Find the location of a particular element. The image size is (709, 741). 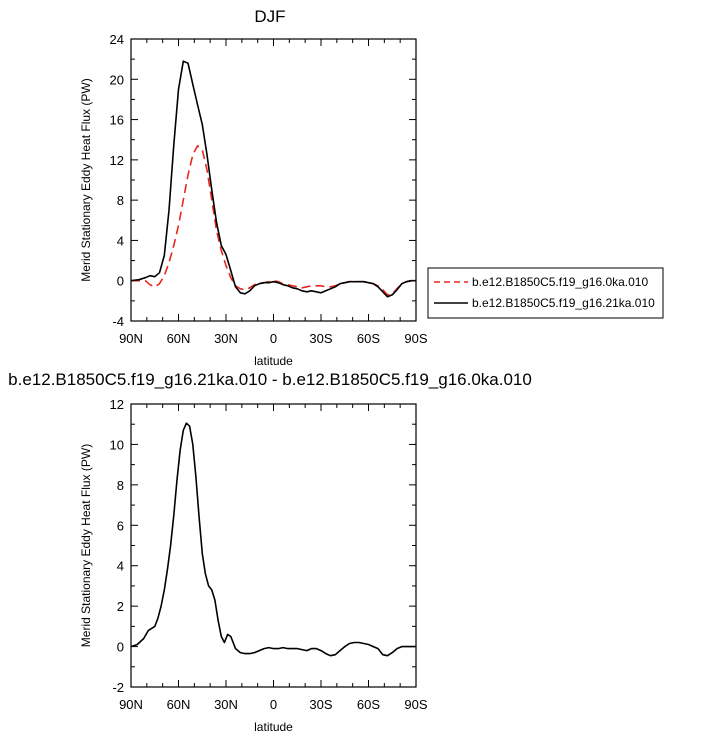

y-tick-label: 20 is located at coordinates (117, 79).